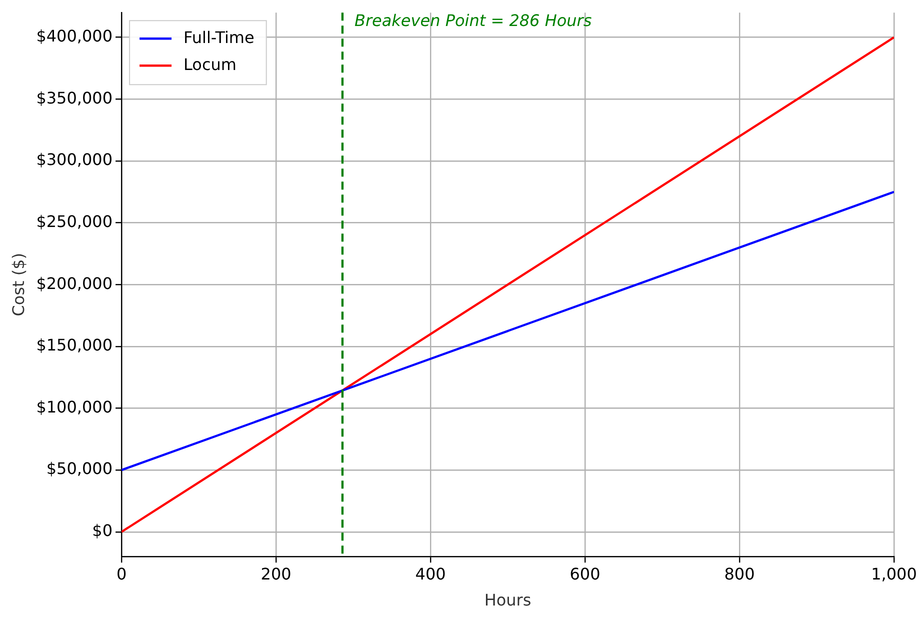 This screenshot has height=619, width=924. What do you see at coordinates (739, 574) in the screenshot?
I see `x-tick-label: 800` at bounding box center [739, 574].